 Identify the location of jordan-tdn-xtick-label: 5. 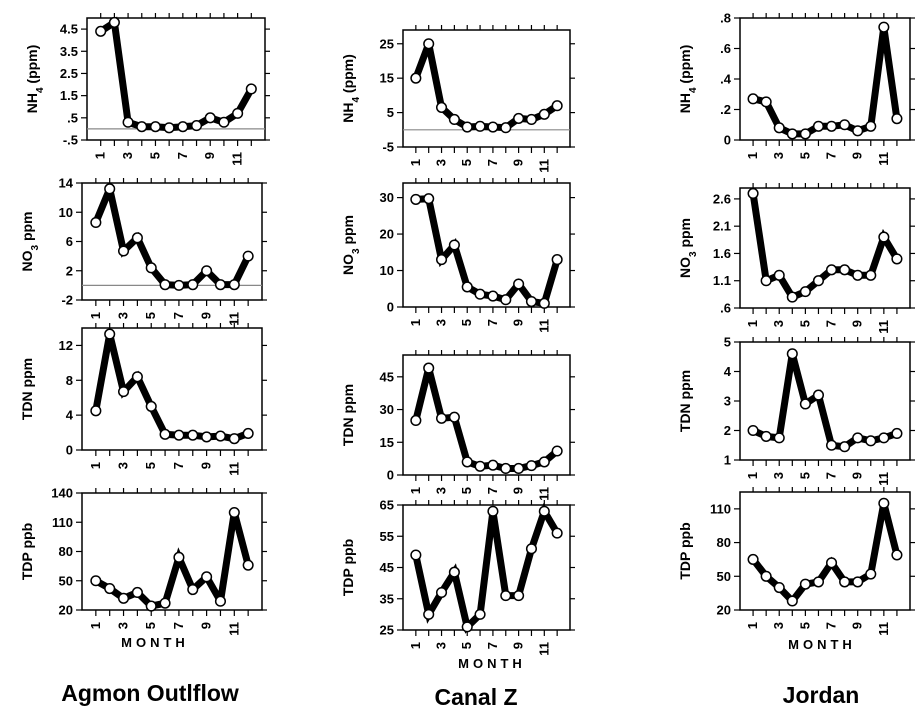
(804, 475).